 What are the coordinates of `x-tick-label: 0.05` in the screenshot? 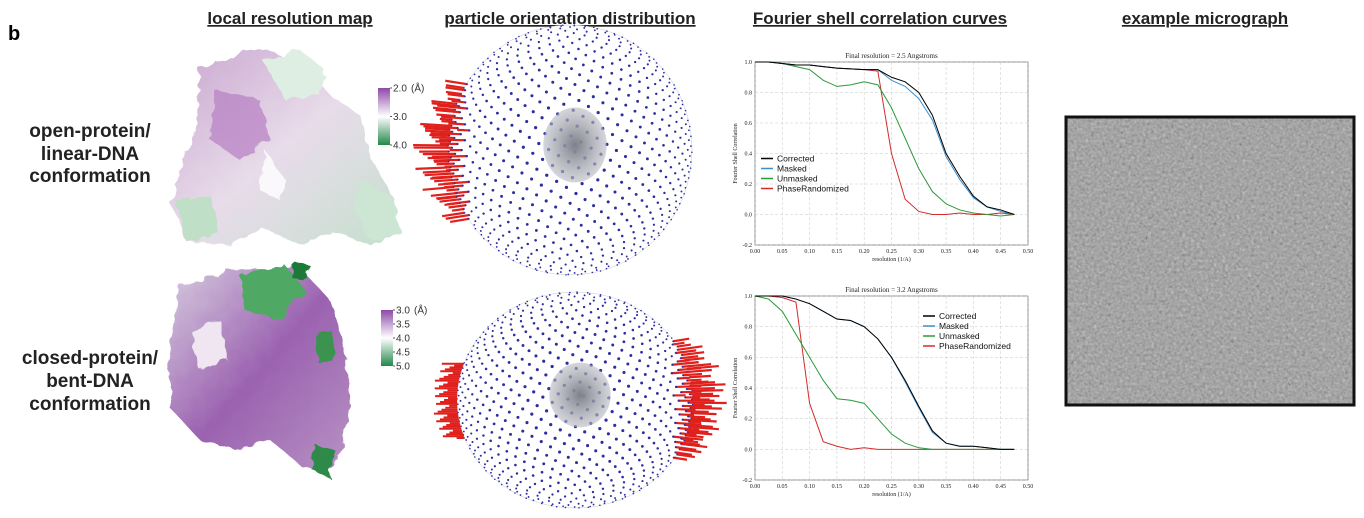 It's located at (782, 487).